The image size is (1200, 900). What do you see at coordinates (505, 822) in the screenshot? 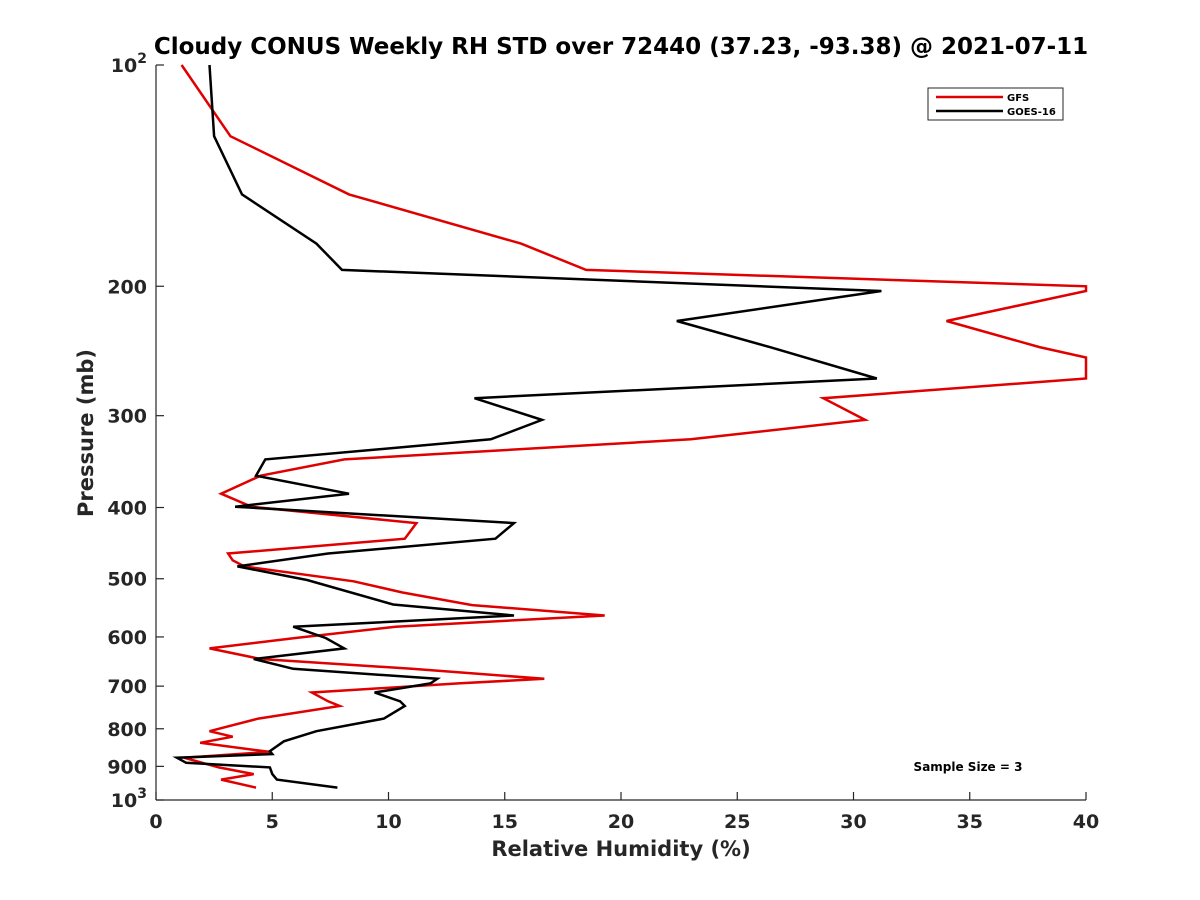
I see `x-tick-label: 15` at bounding box center [505, 822].